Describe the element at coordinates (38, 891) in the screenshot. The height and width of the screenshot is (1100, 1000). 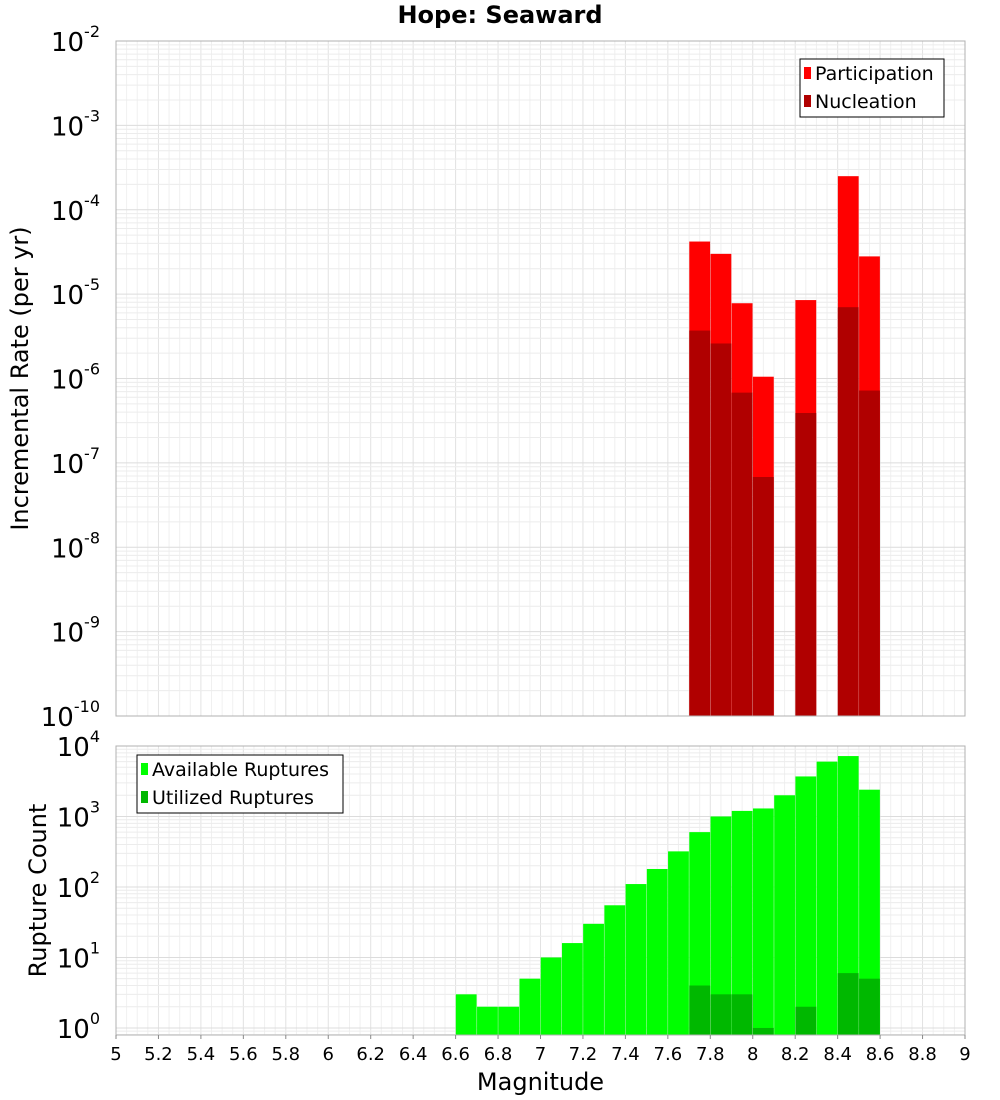
I see `count-y-axis-label: Rupture Count` at that location.